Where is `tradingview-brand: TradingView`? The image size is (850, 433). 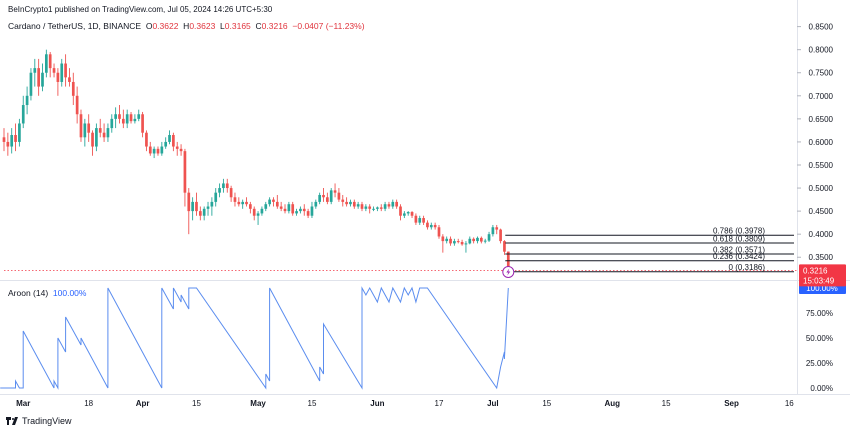
tradingview-brand: TradingView is located at coordinates (47, 421).